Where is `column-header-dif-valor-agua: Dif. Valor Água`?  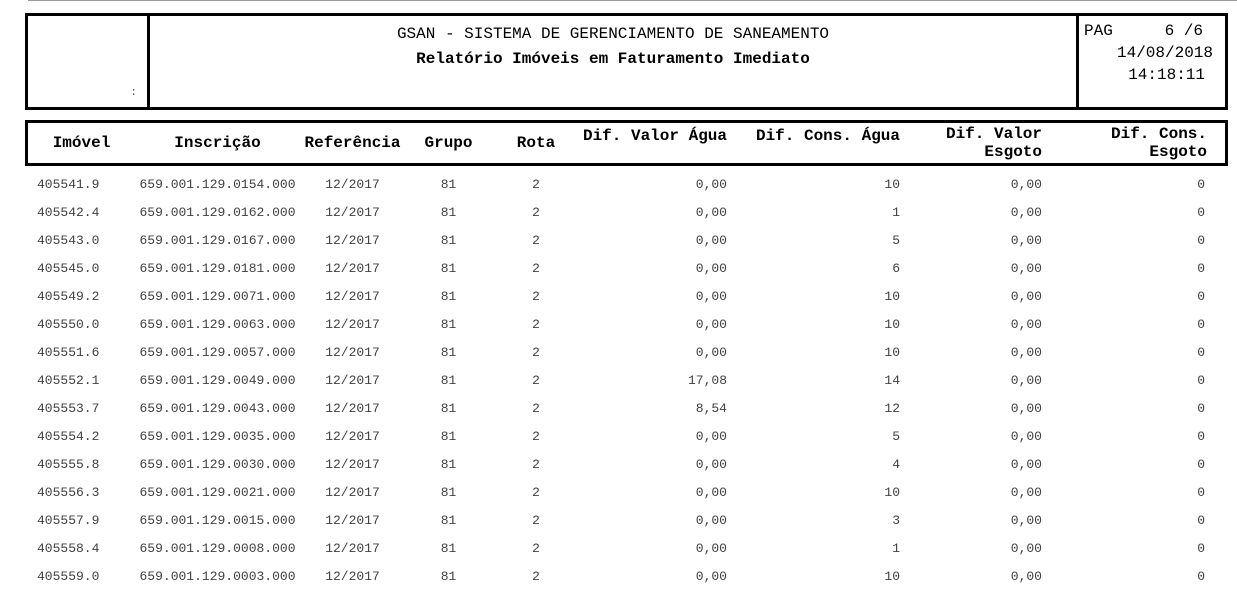
column-header-dif-valor-agua: Dif. Valor Água is located at coordinates (654, 136).